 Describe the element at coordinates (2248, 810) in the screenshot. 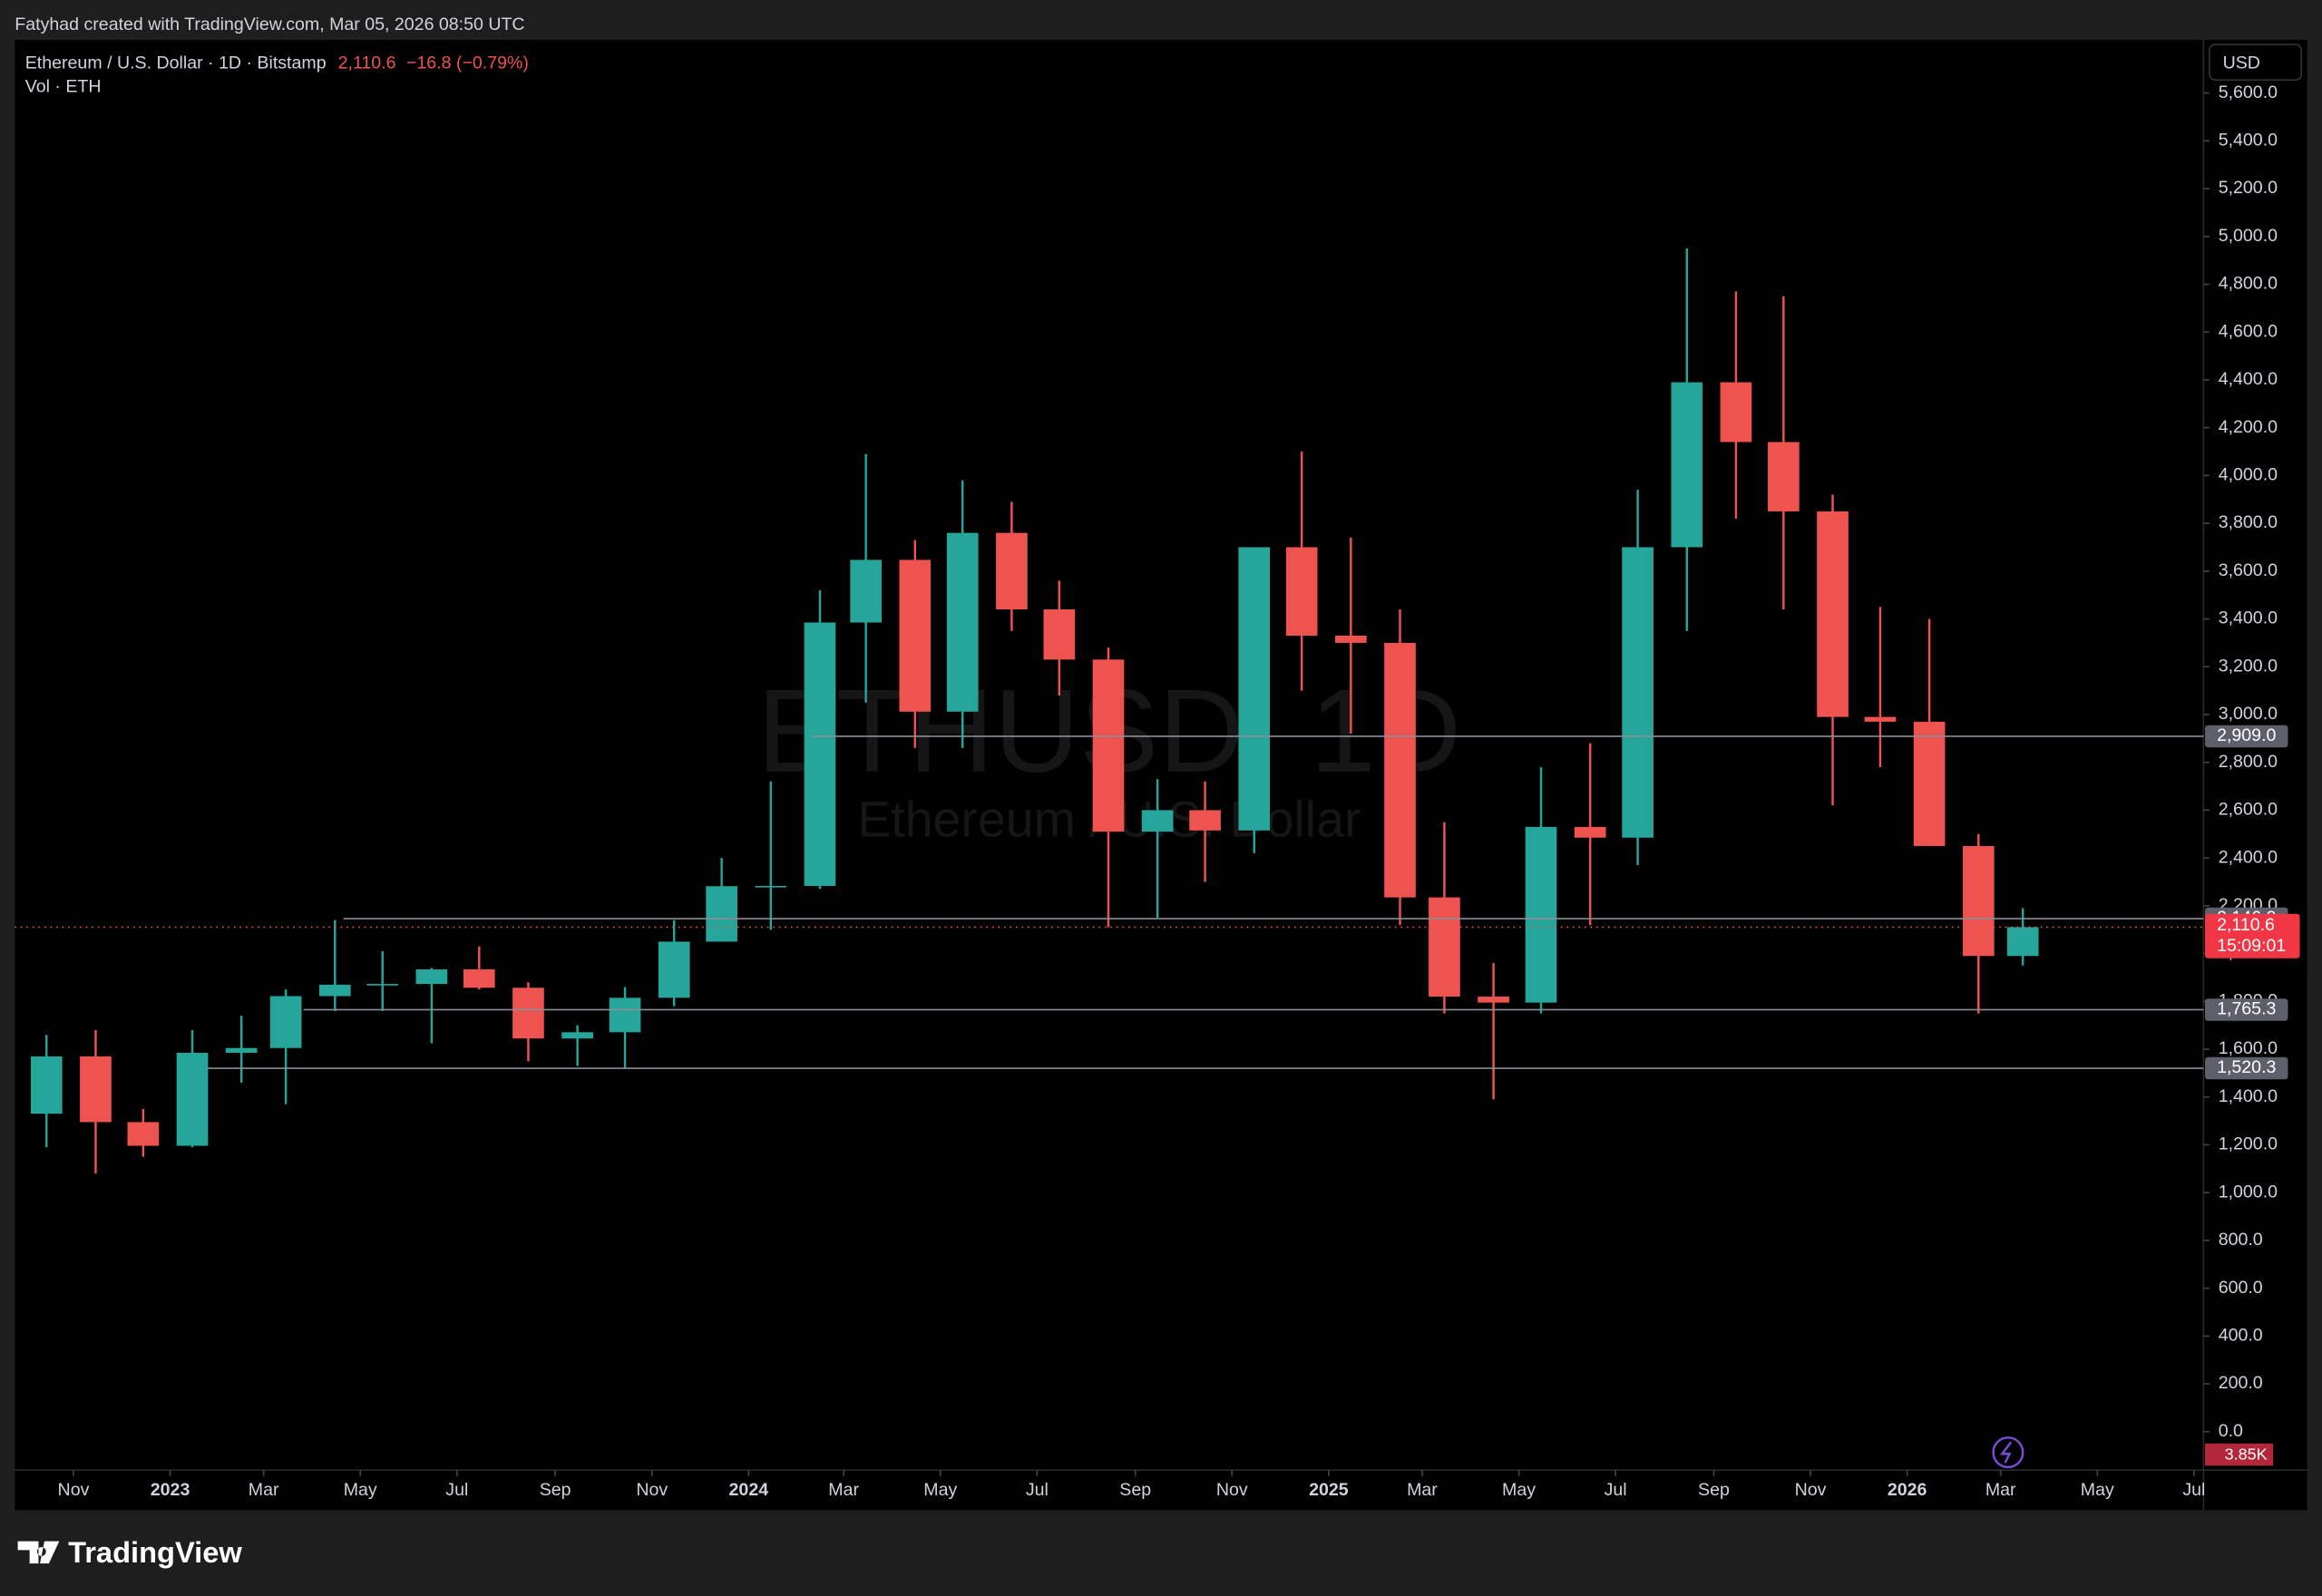

I see `y-tick-label: 2,600.0` at that location.